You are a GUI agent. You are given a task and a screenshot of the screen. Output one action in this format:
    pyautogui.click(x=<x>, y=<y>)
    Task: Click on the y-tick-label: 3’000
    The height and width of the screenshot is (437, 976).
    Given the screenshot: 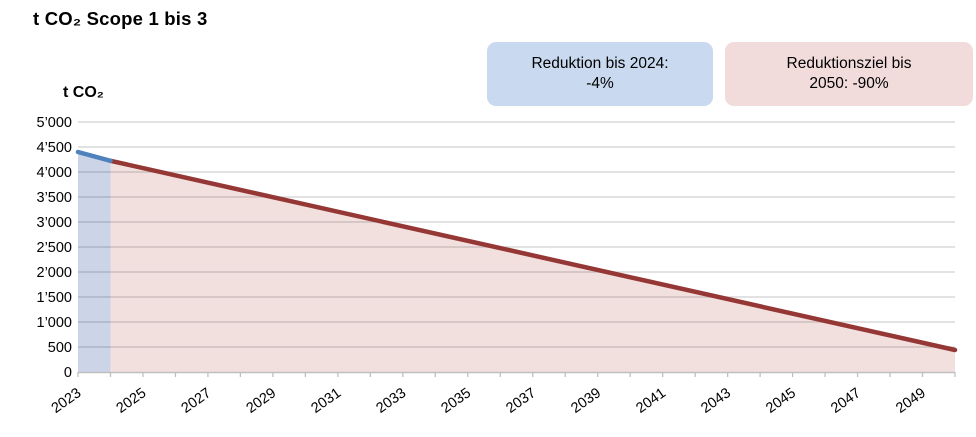 What is the action you would take?
    pyautogui.click(x=54, y=223)
    